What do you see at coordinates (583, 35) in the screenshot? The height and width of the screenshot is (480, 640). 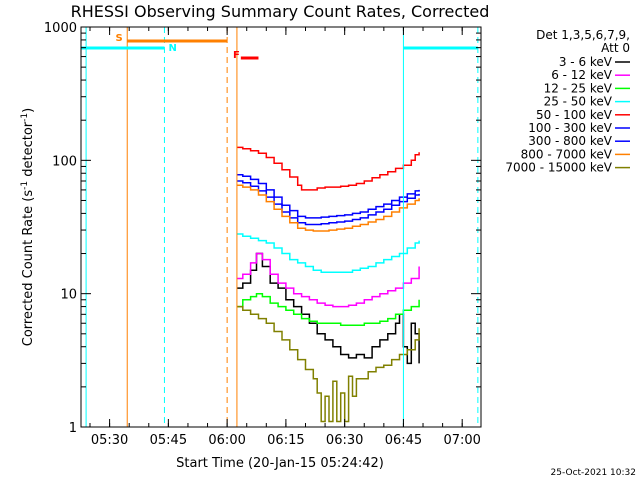 I see `legend-header-detectors: Det 1,3,5,6,7,9,` at bounding box center [583, 35].